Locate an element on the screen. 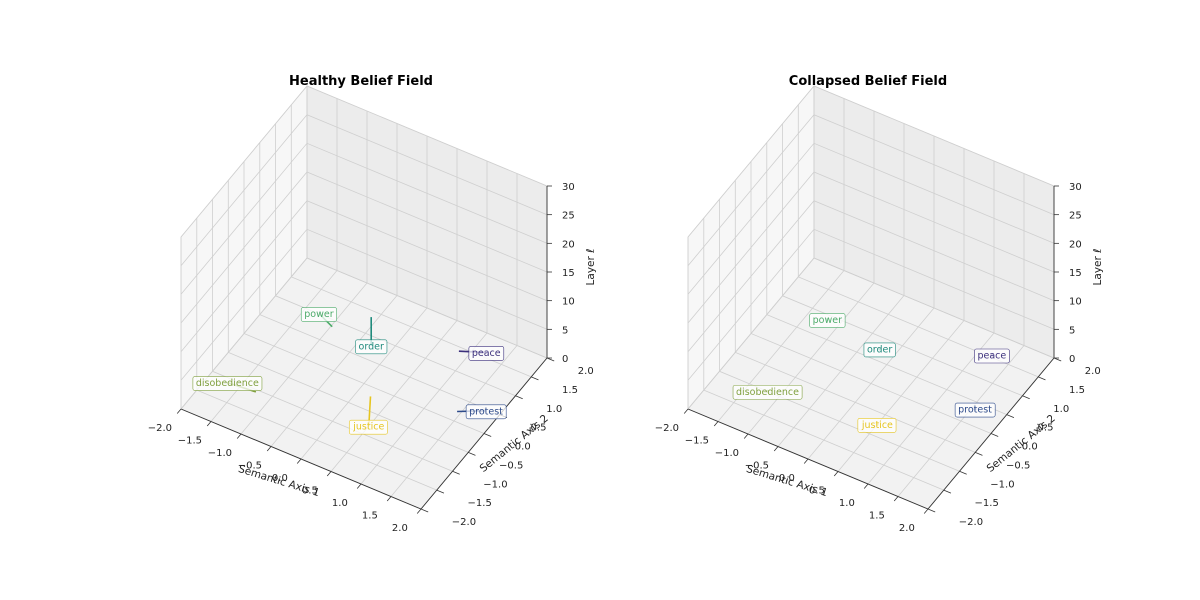 The height and width of the screenshot is (600, 1200). chart-title: Collapsed Belief Field is located at coordinates (868, 81).